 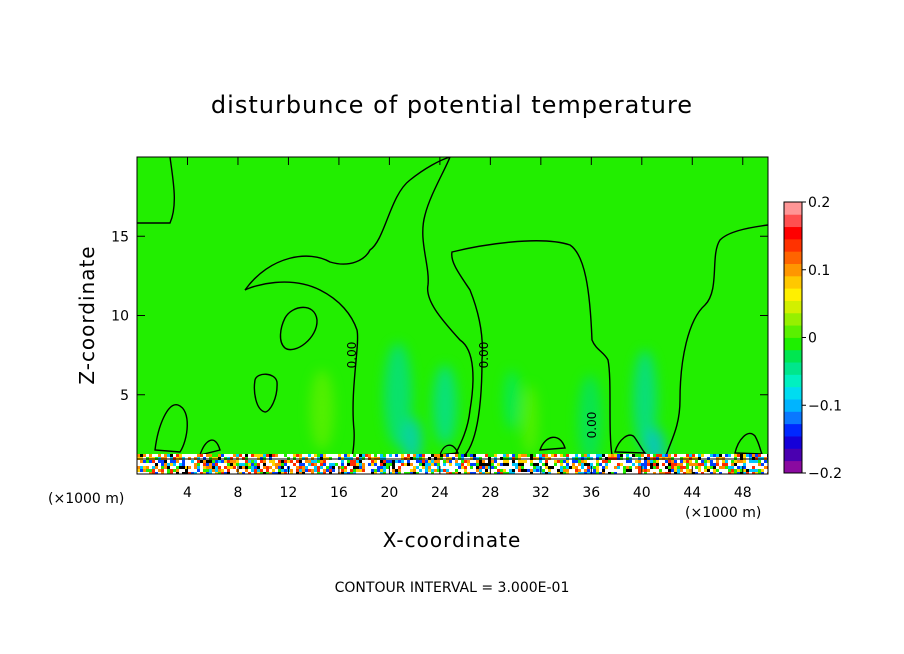 I want to click on y-tick-label: 10, so click(x=120, y=317).